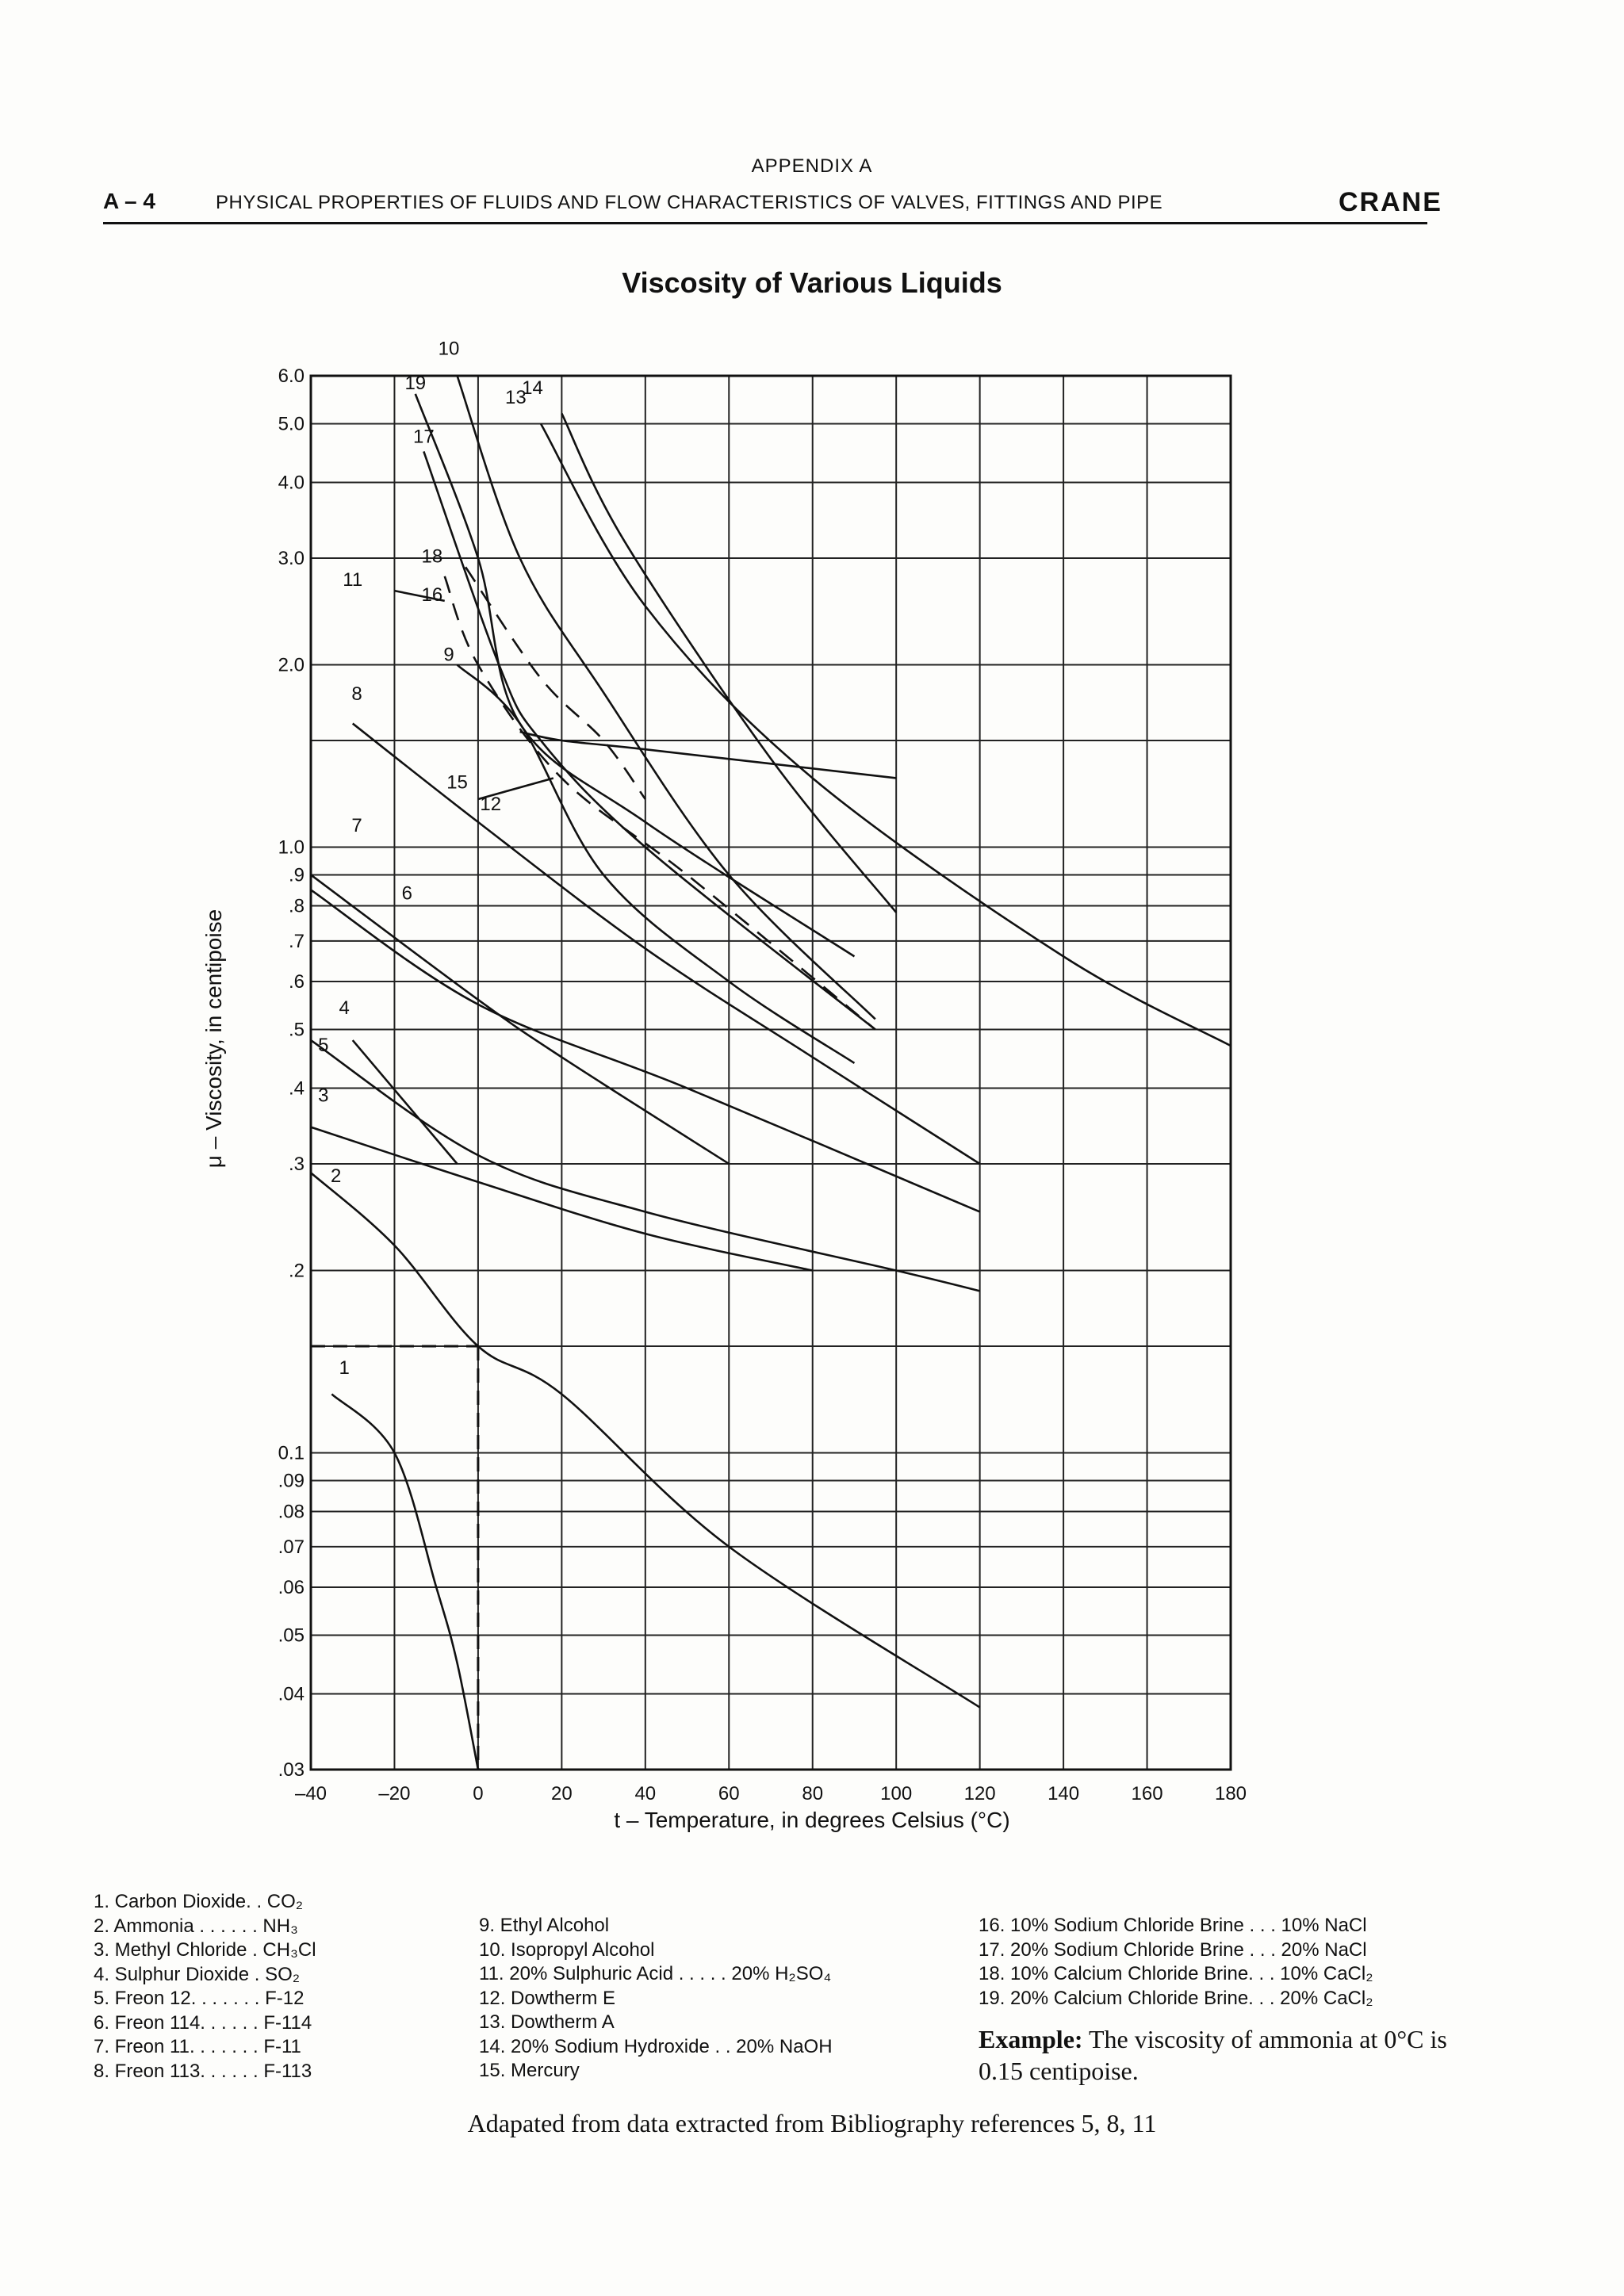 This screenshot has height=2296, width=1624. What do you see at coordinates (532, 388) in the screenshot?
I see `curve-label-14: 14` at bounding box center [532, 388].